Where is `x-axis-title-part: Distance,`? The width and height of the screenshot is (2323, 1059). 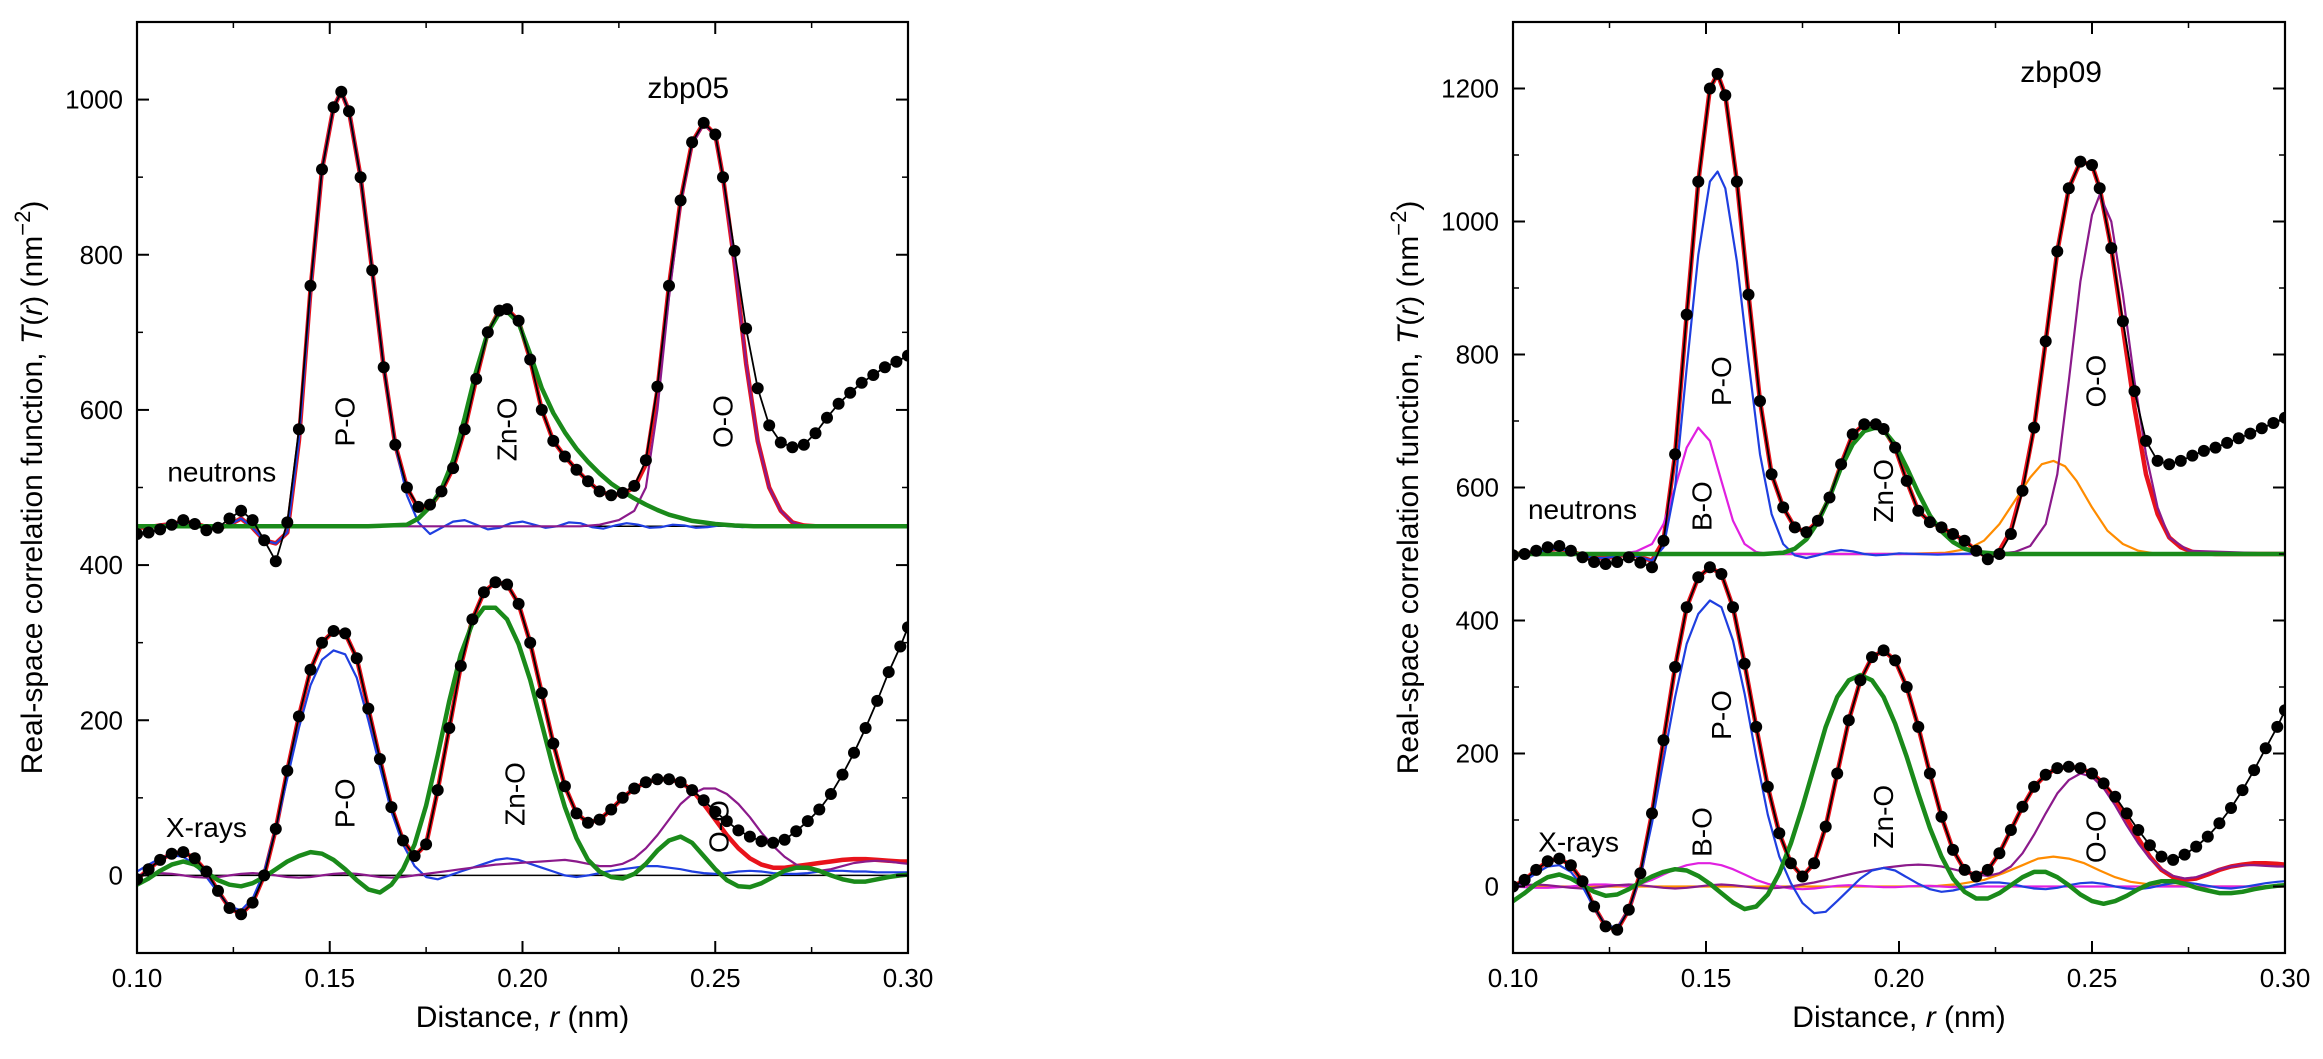 x-axis-title-part: Distance, is located at coordinates (482, 1017).